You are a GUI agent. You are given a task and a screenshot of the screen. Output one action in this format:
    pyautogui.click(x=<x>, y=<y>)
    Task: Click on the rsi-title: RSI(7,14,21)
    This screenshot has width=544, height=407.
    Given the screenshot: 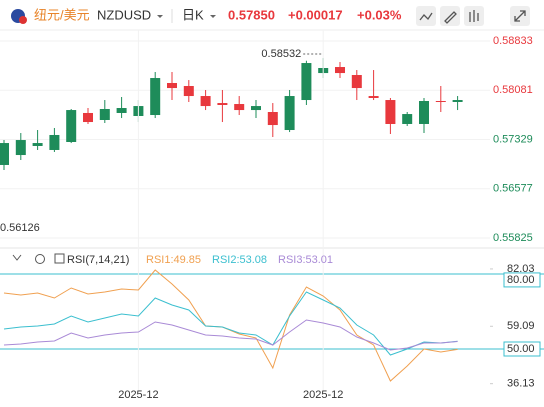 What is the action you would take?
    pyautogui.click(x=98, y=260)
    